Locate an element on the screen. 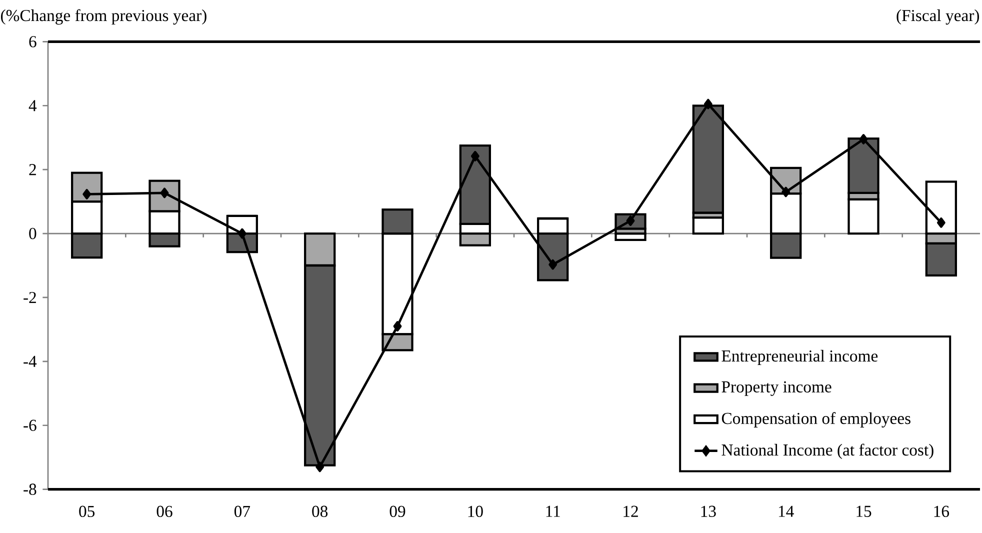 This screenshot has height=533, width=982. x-tick-label: 10 is located at coordinates (475, 512).